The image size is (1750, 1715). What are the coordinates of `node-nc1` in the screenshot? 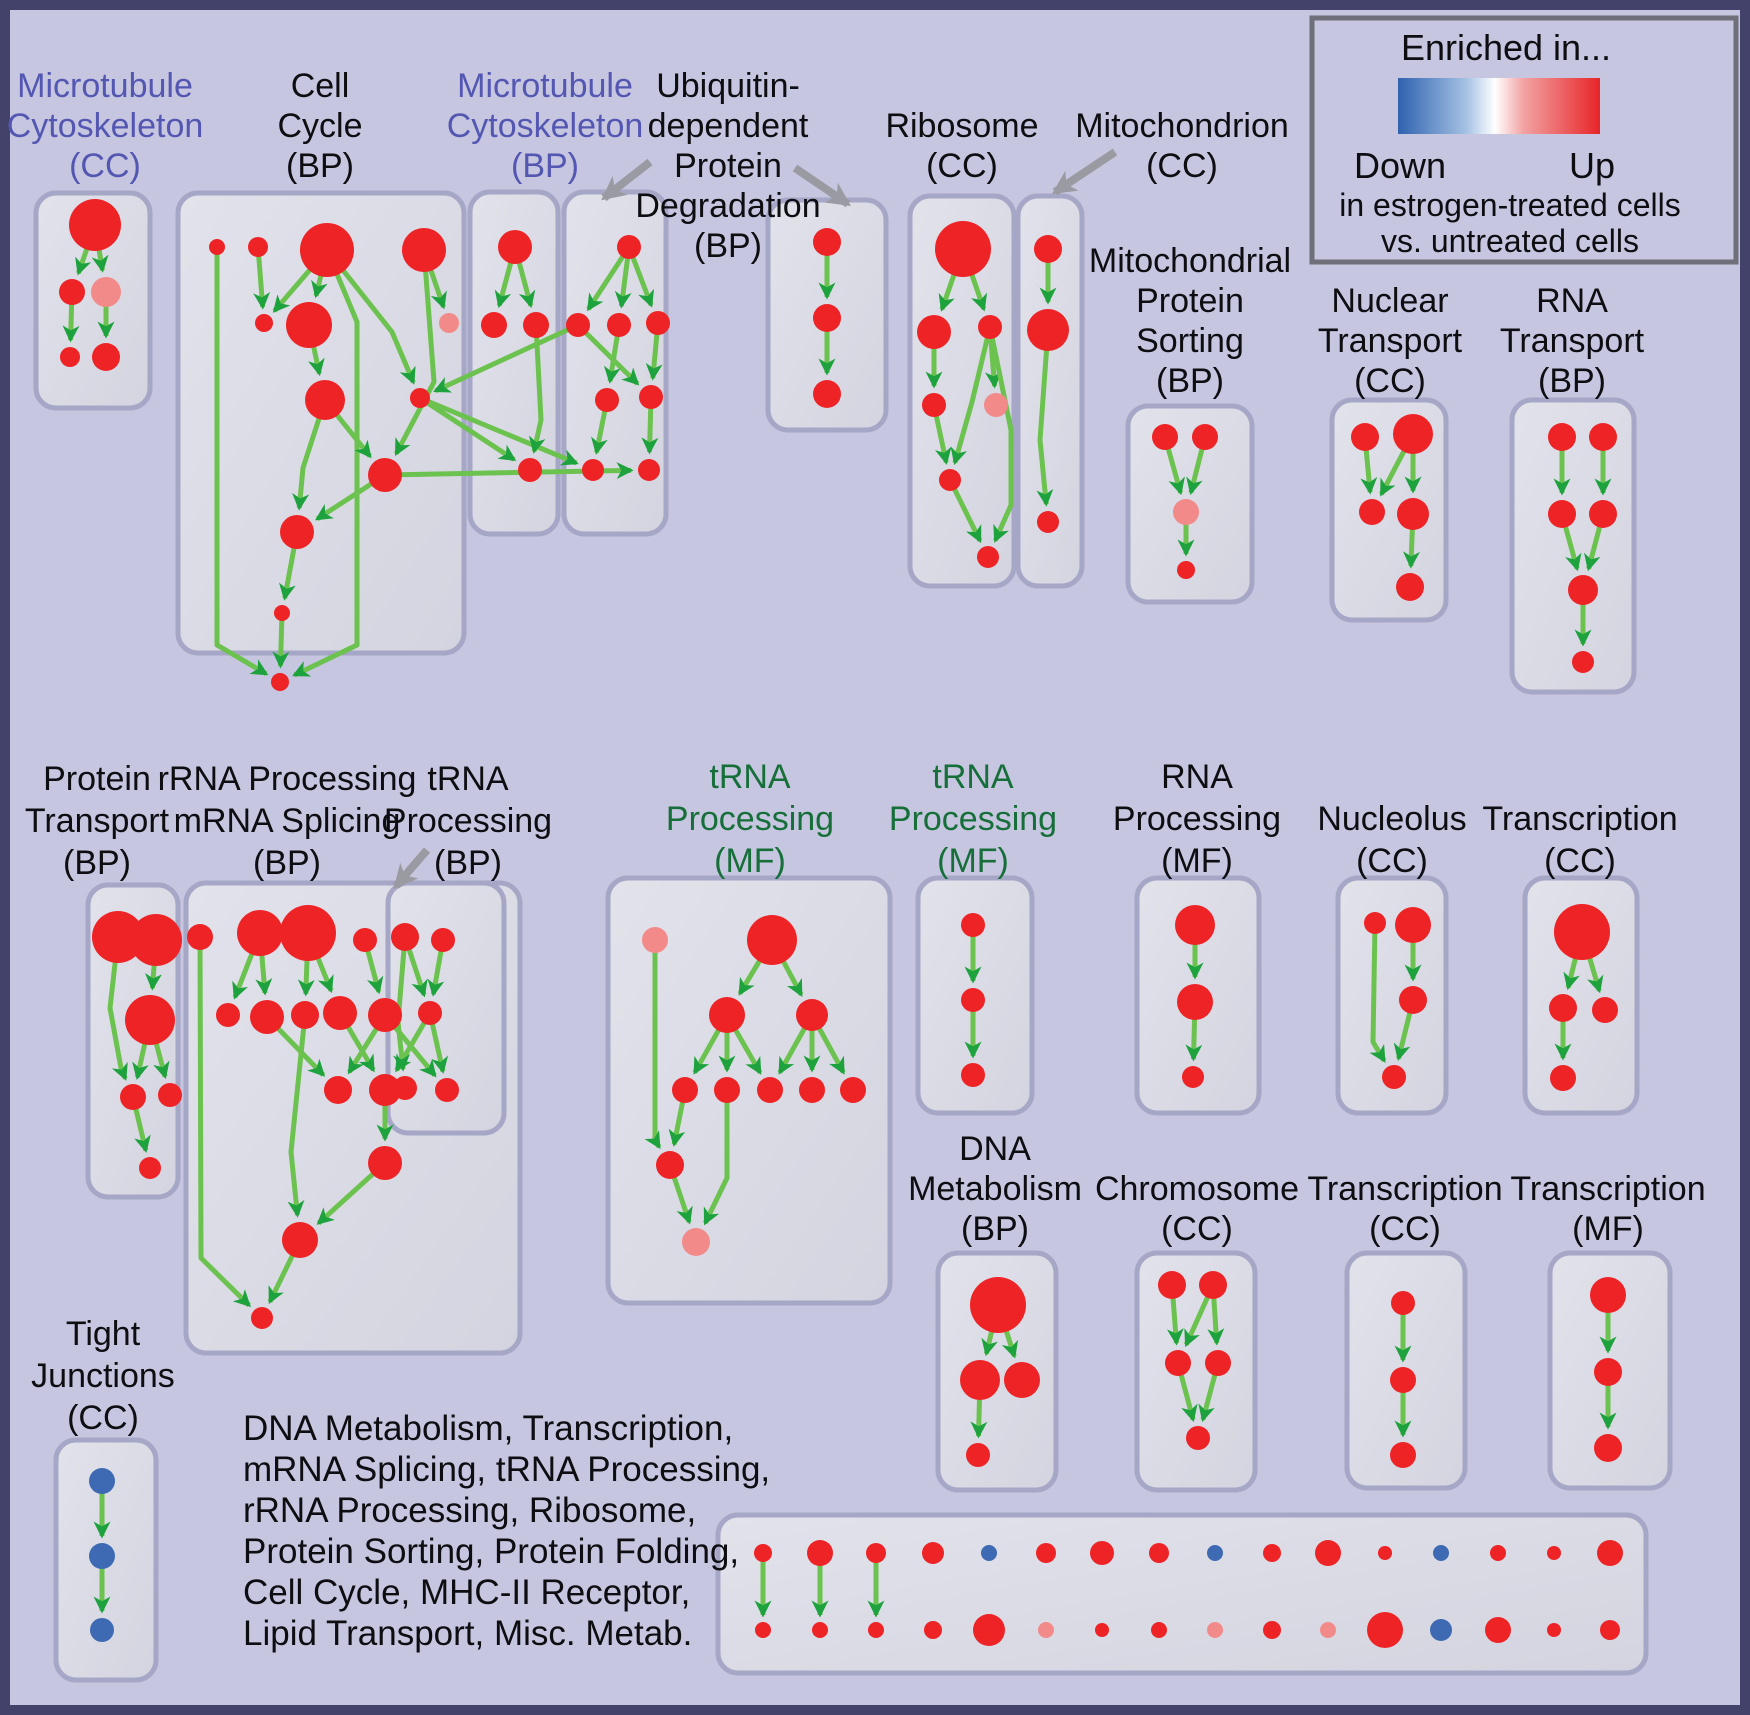 It's located at (1375, 923).